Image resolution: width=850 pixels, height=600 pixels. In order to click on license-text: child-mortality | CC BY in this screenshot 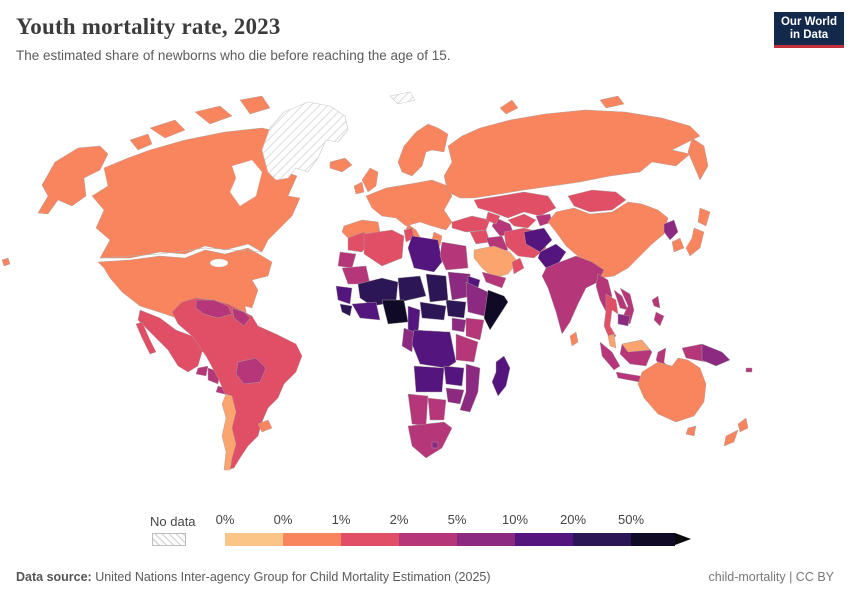, I will do `click(771, 577)`.